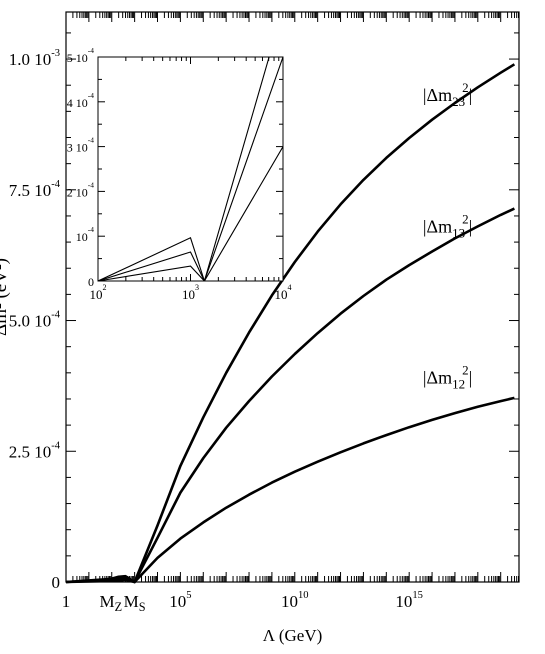  I want to click on x-tick-label: MS, so click(135, 603).